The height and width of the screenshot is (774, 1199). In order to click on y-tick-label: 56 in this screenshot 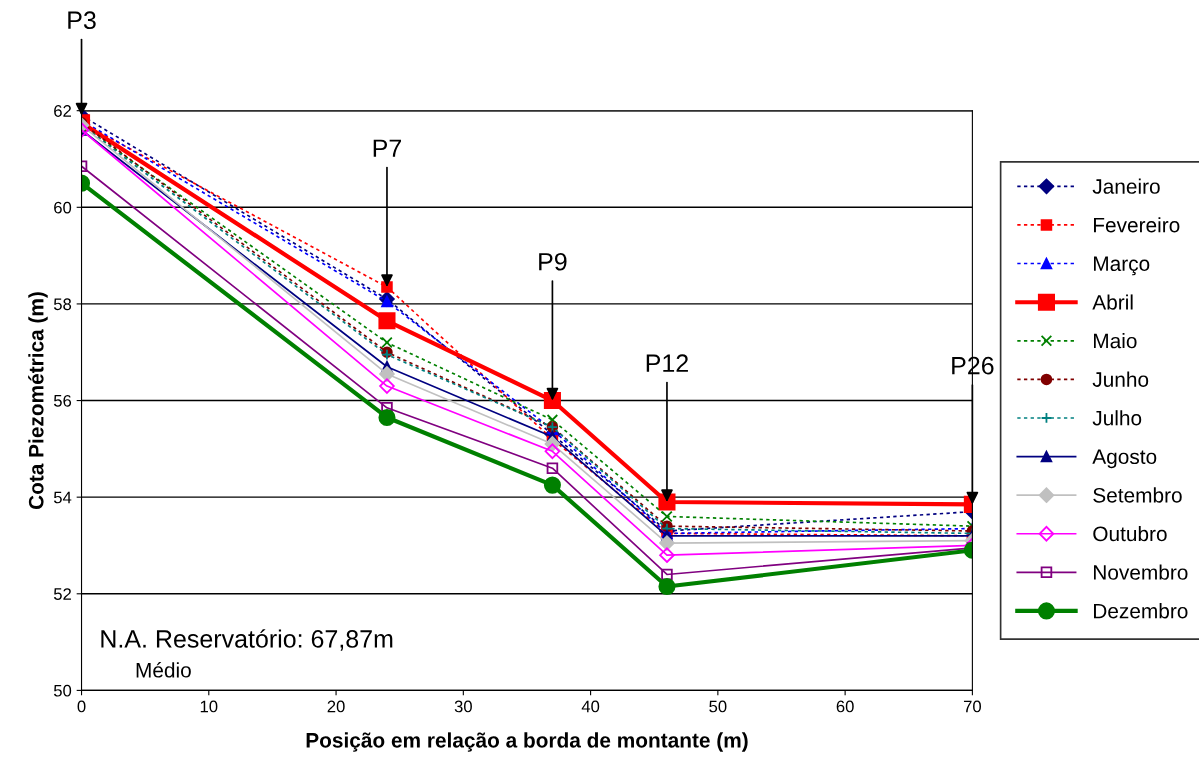, I will do `click(62, 400)`.